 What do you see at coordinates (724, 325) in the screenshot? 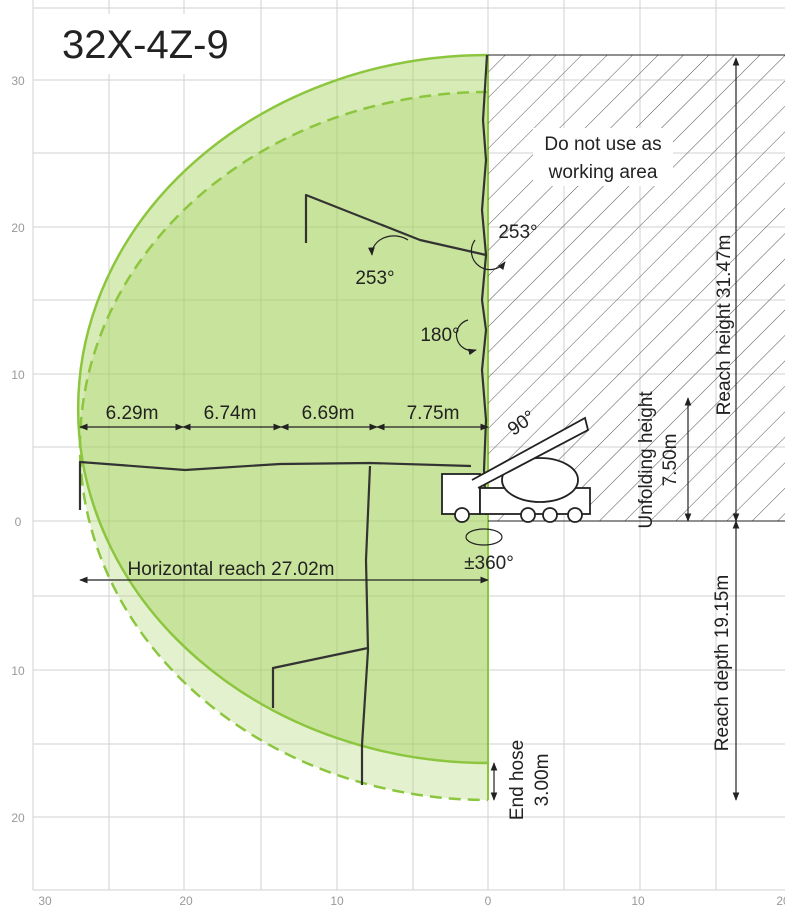
I see `dimension-label: Reach height 31.47m` at bounding box center [724, 325].